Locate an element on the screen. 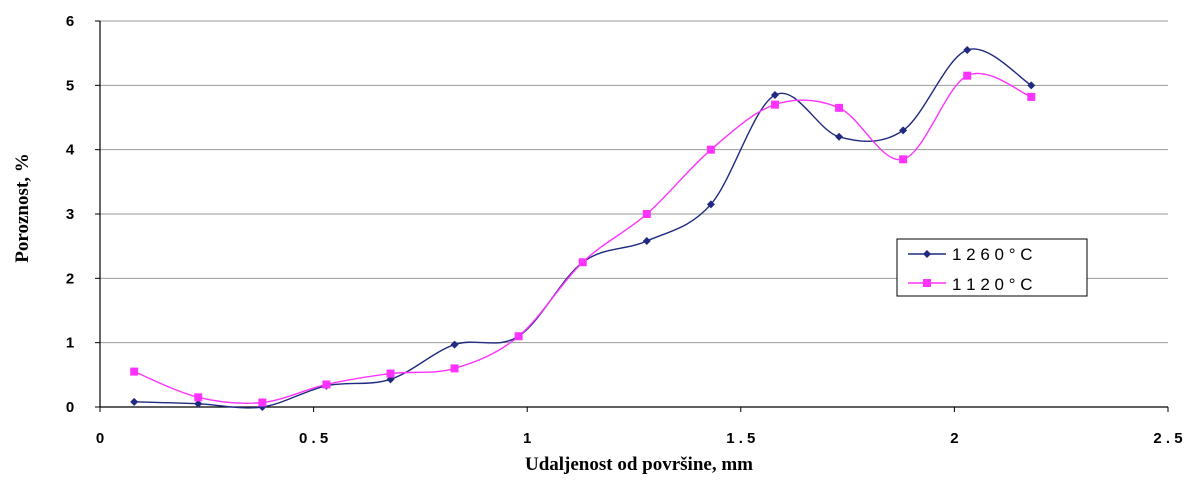 The height and width of the screenshot is (484, 1187). y-tick-label-5: 5 is located at coordinates (70, 85).